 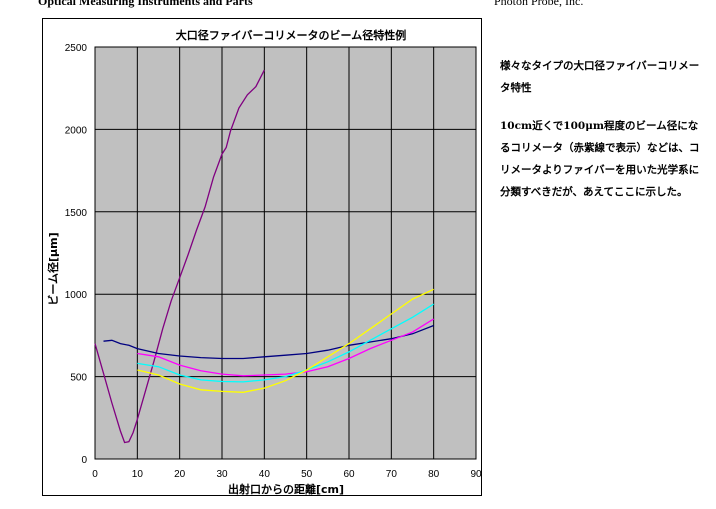 I want to click on x-tick-label: 80, so click(x=434, y=474).